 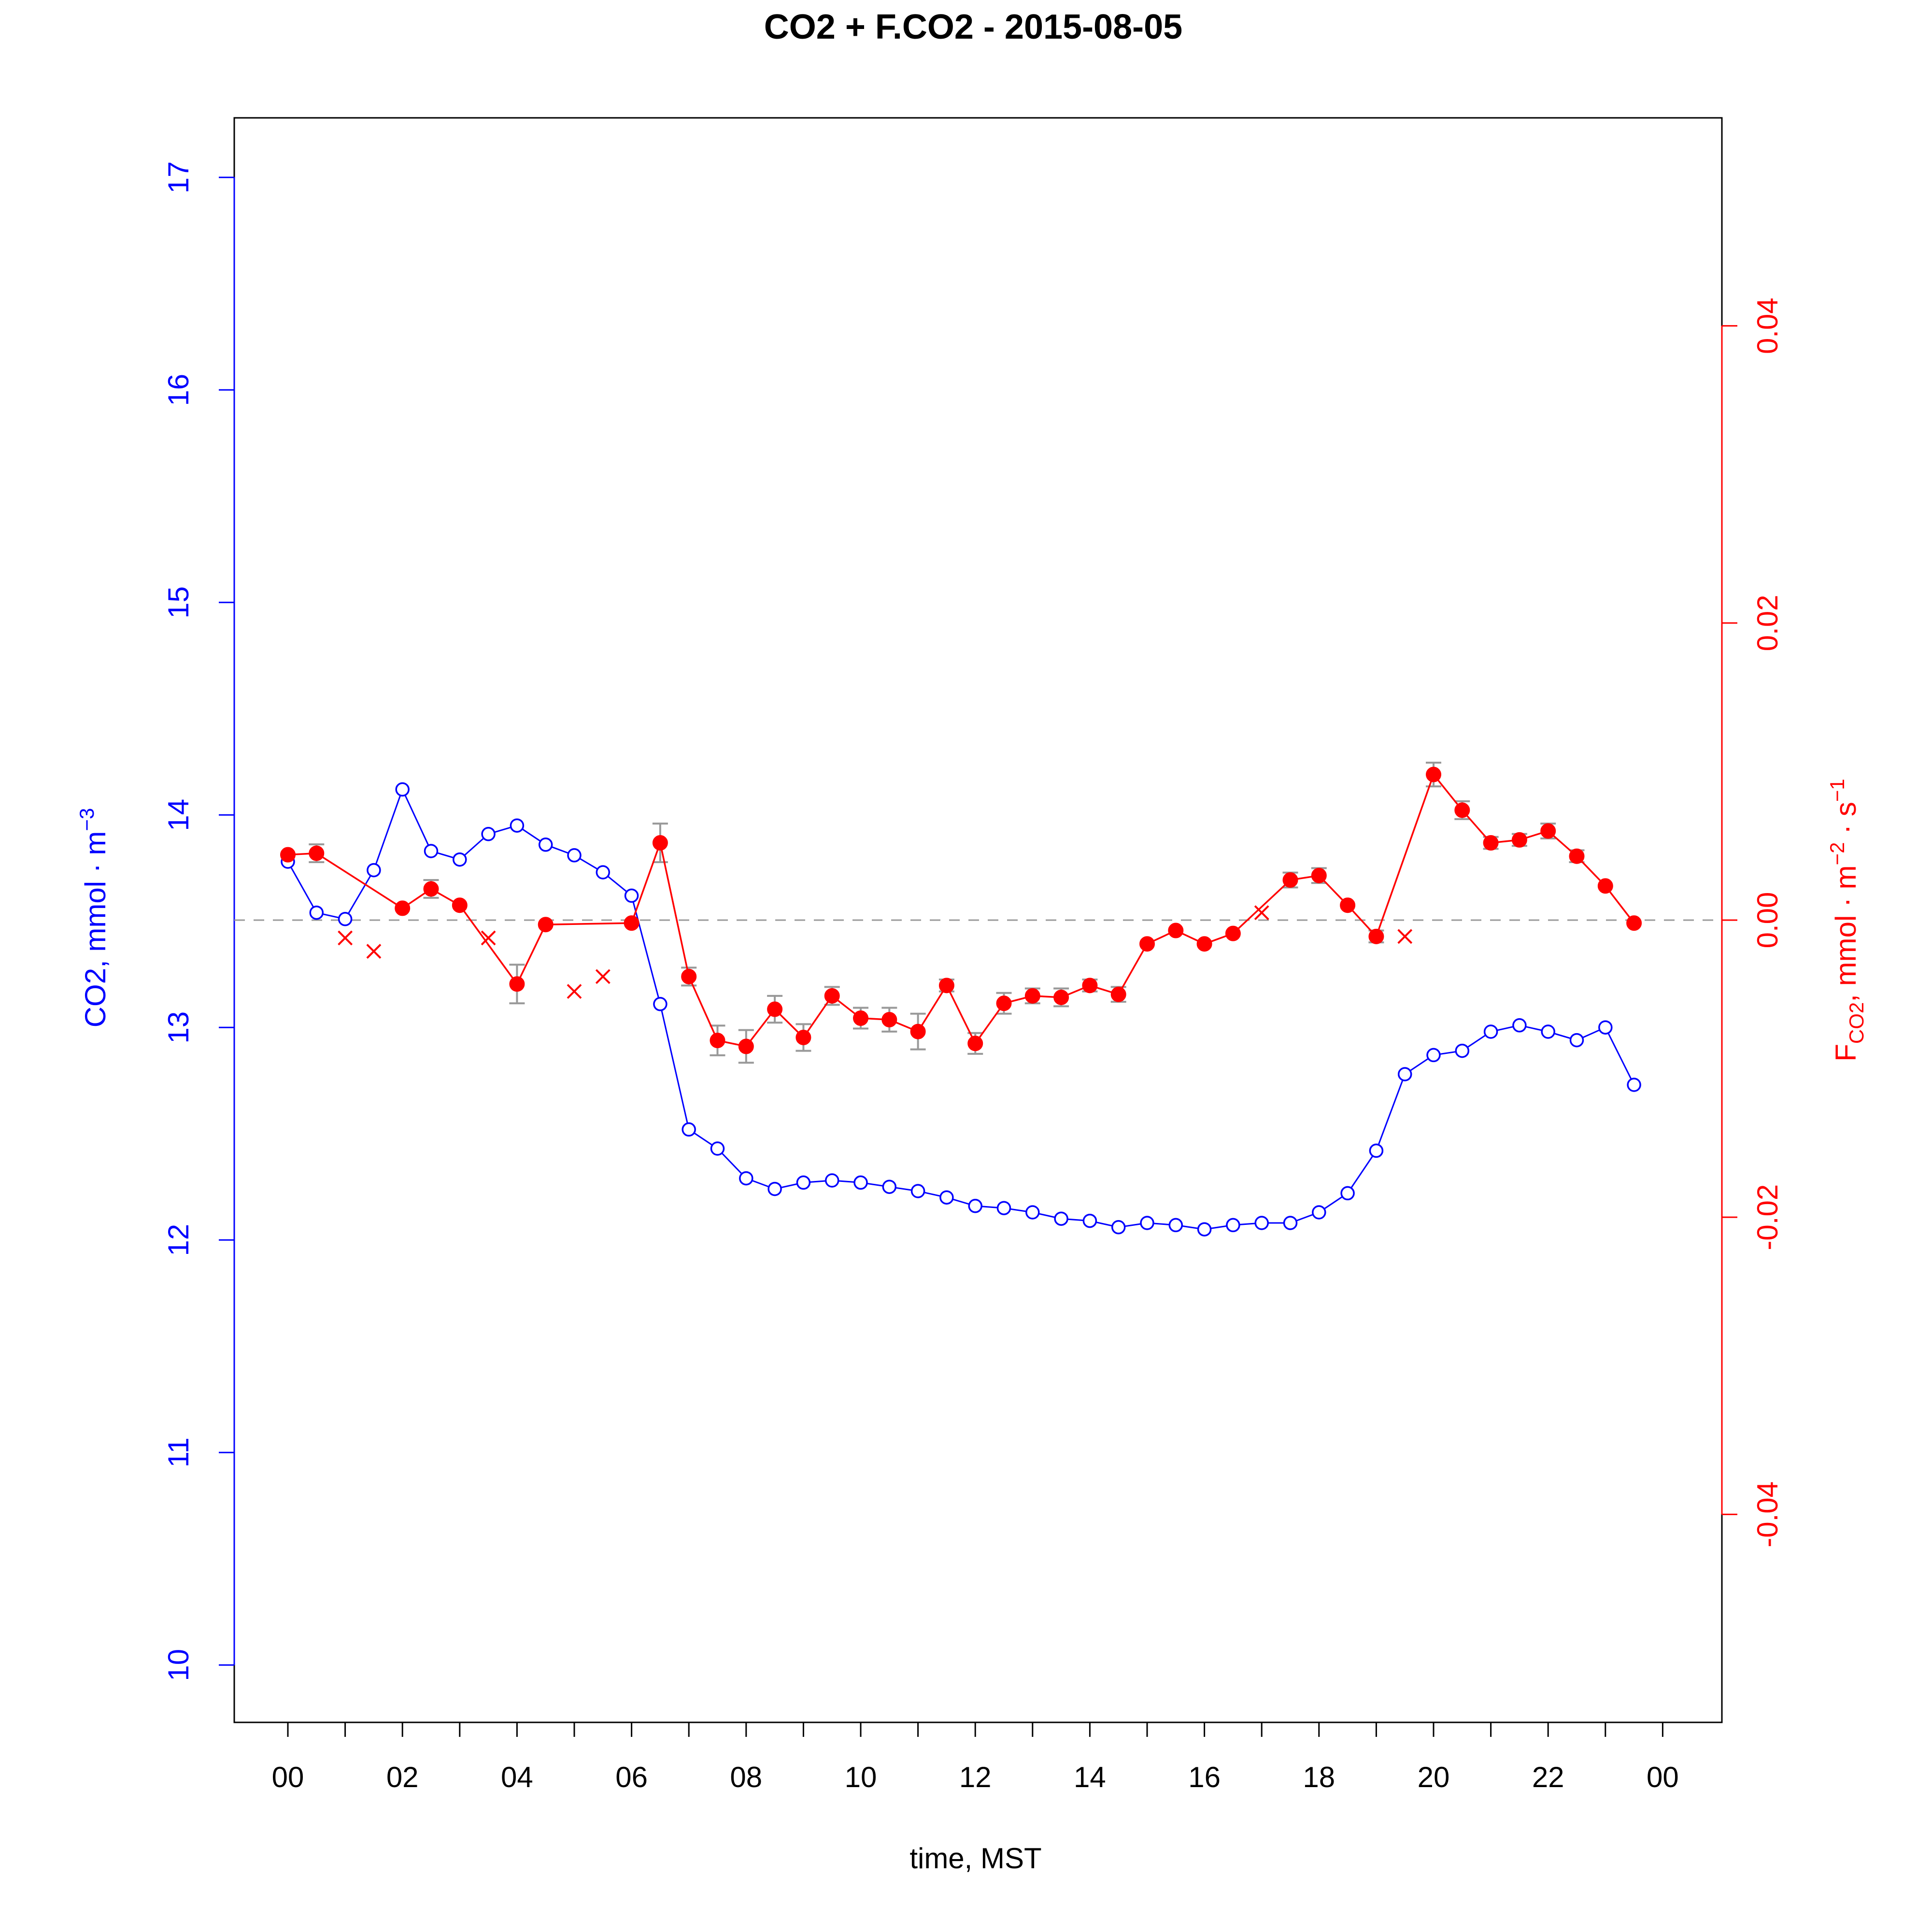 I want to click on x-tick-label: 00, so click(x=288, y=1777).